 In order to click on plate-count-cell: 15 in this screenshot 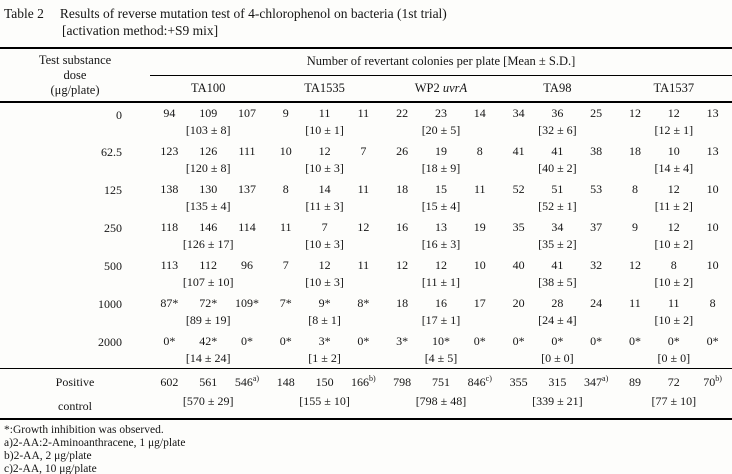, I will do `click(440, 189)`.